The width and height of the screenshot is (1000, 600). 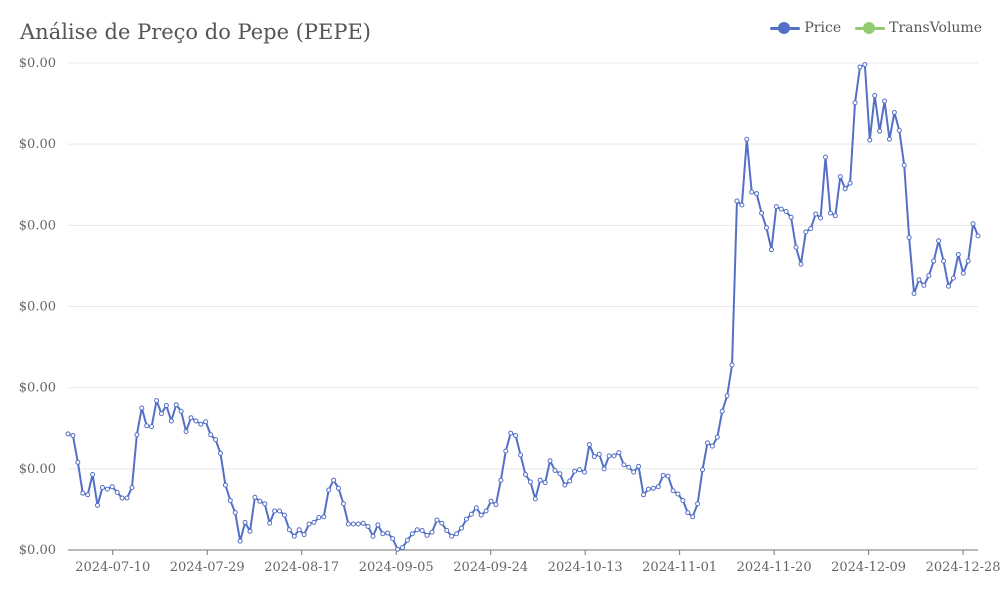 I want to click on legend: Price TransVolume, so click(x=876, y=28).